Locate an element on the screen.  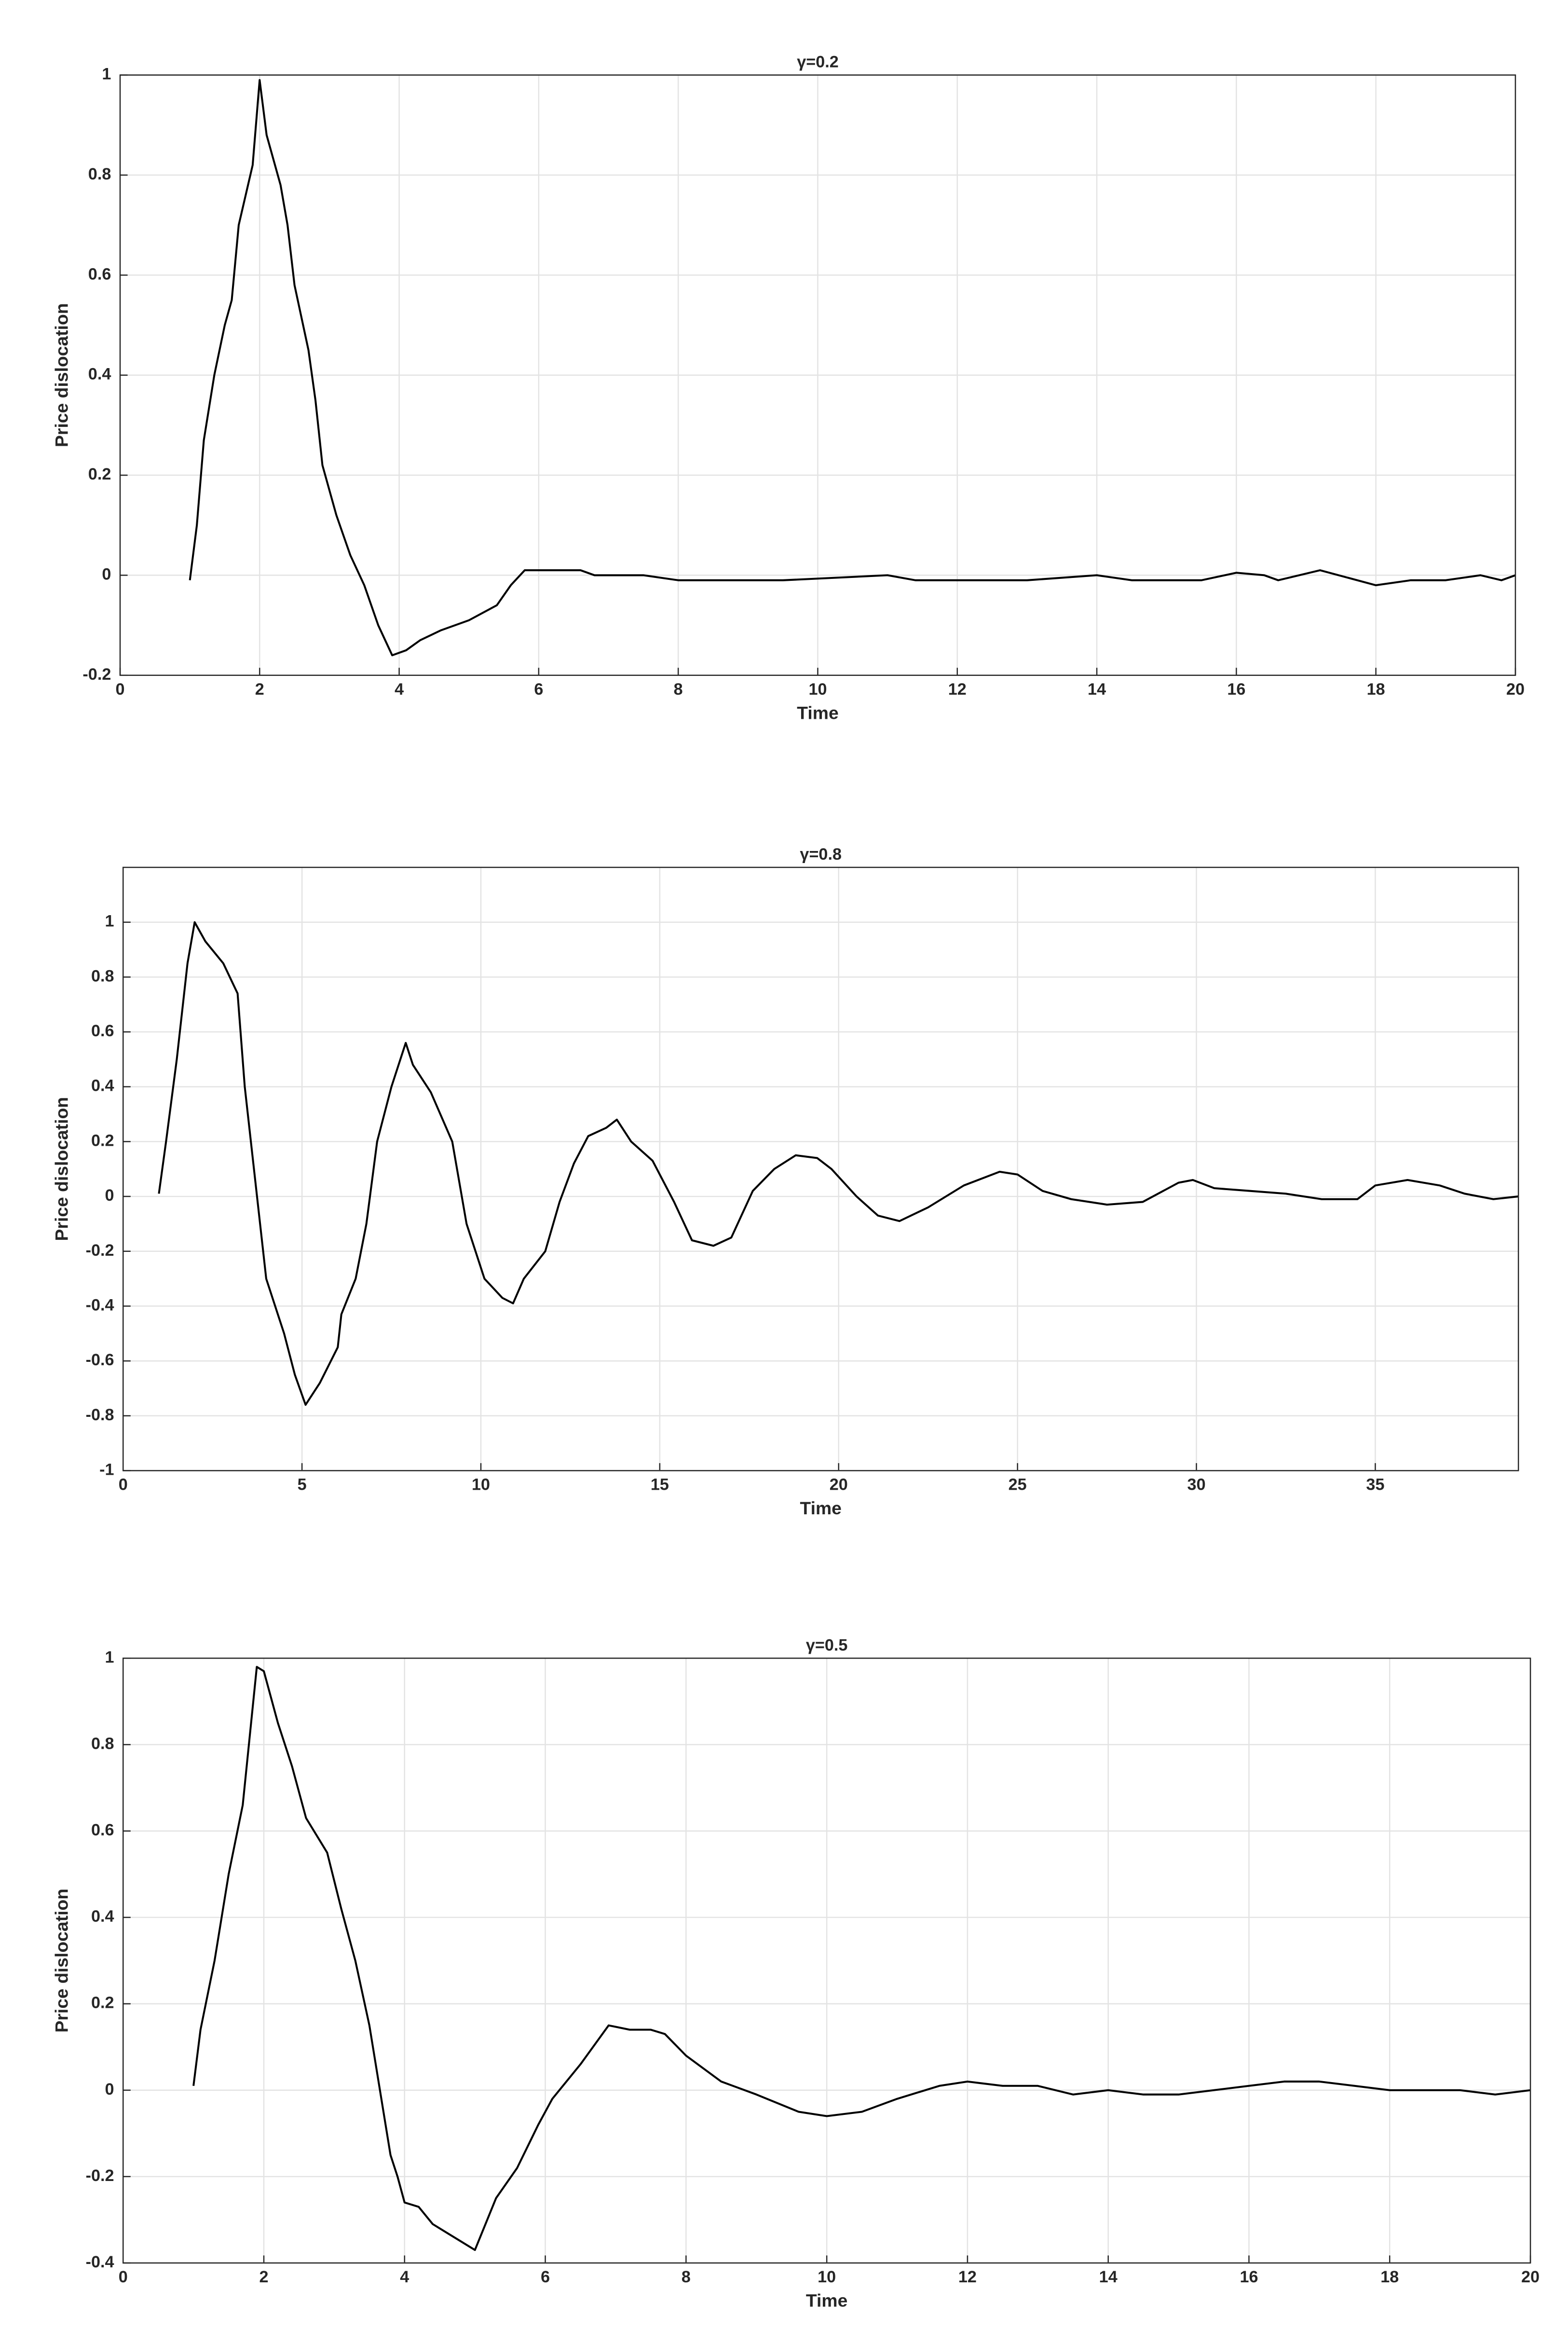
chart-title: γ=0.2 is located at coordinates (818, 62).